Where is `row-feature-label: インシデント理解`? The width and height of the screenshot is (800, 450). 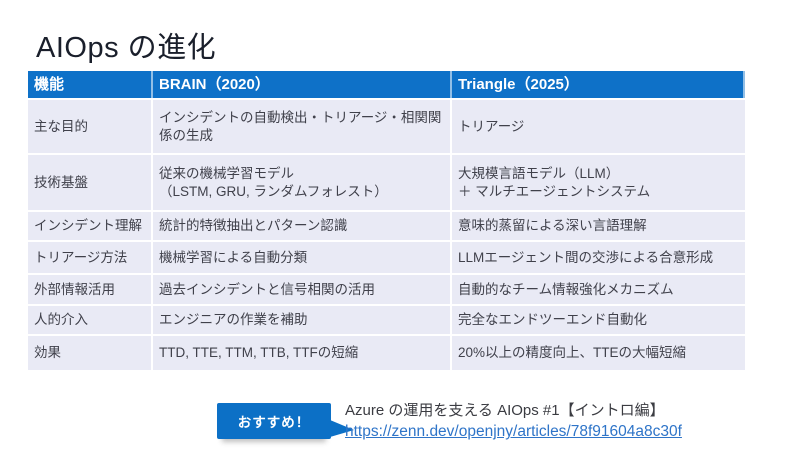
row-feature-label: インシデント理解 is located at coordinates (90, 226).